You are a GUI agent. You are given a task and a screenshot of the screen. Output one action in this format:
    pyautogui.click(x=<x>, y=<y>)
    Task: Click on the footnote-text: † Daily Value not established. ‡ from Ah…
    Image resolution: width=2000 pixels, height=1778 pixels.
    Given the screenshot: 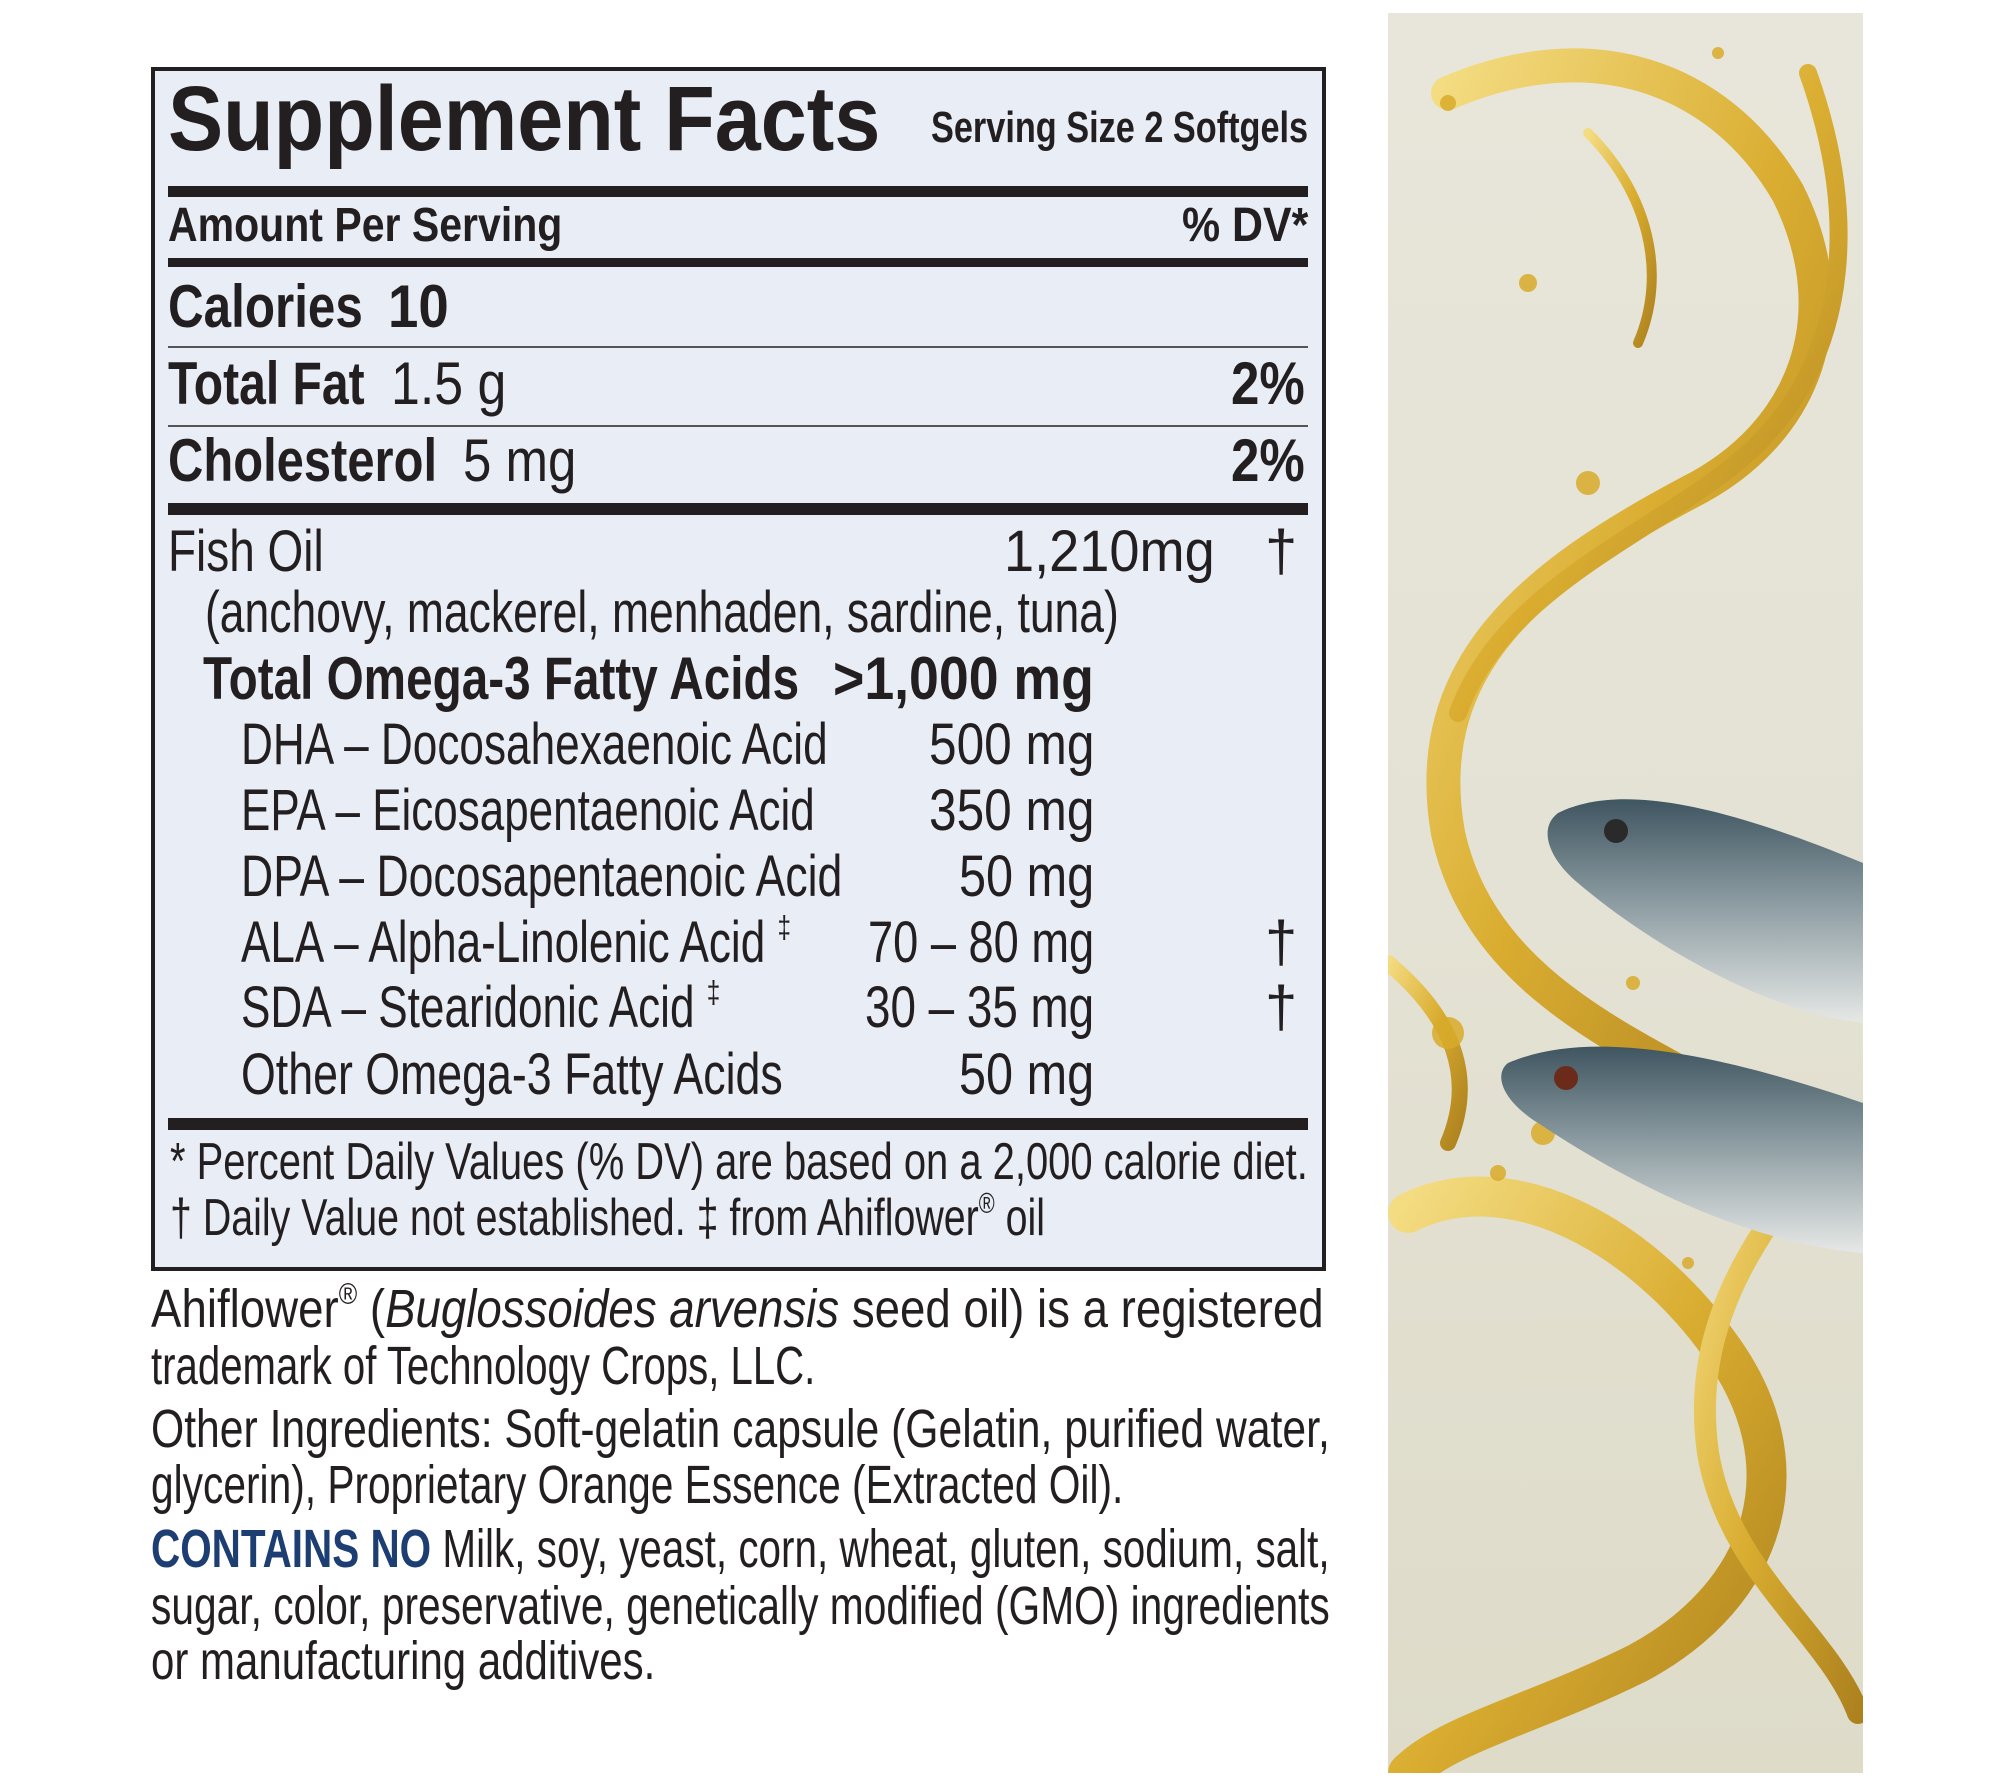 What is the action you would take?
    pyautogui.click(x=574, y=1218)
    